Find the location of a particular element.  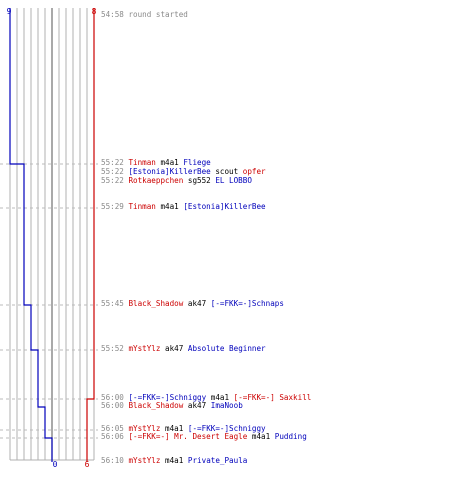

log-time: 56:05 is located at coordinates (112, 428).